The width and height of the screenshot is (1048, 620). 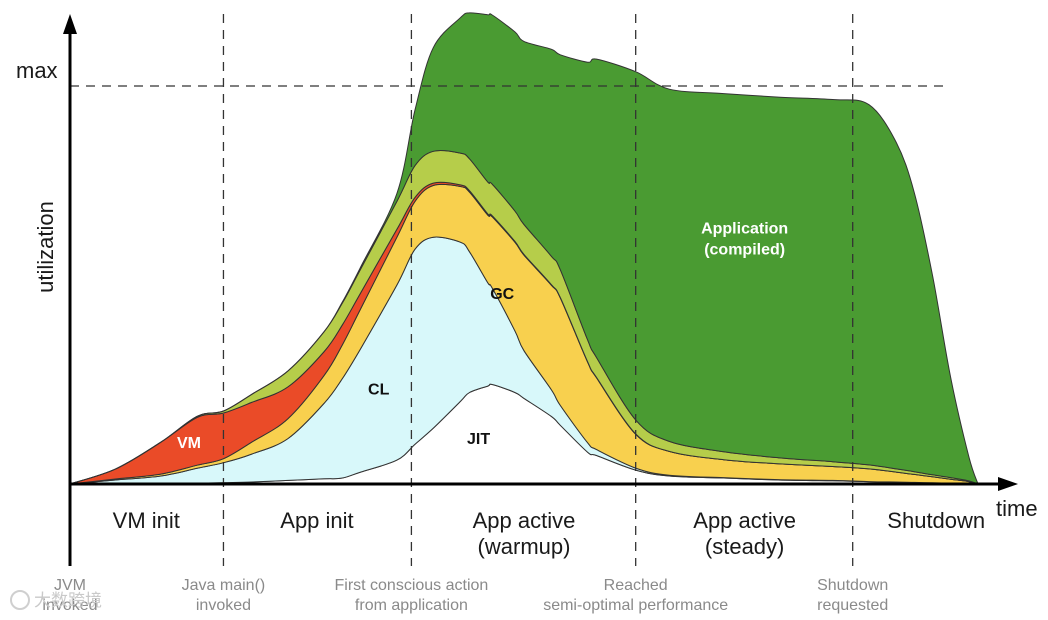 What do you see at coordinates (45, 247) in the screenshot?
I see `y-axis-label: utilization` at bounding box center [45, 247].